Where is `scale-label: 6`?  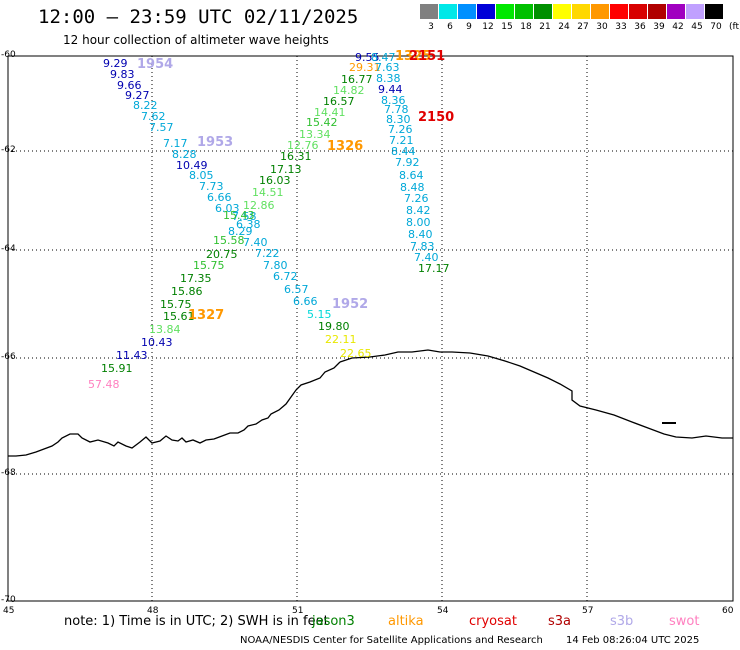
scale-label: 6 is located at coordinates (450, 27).